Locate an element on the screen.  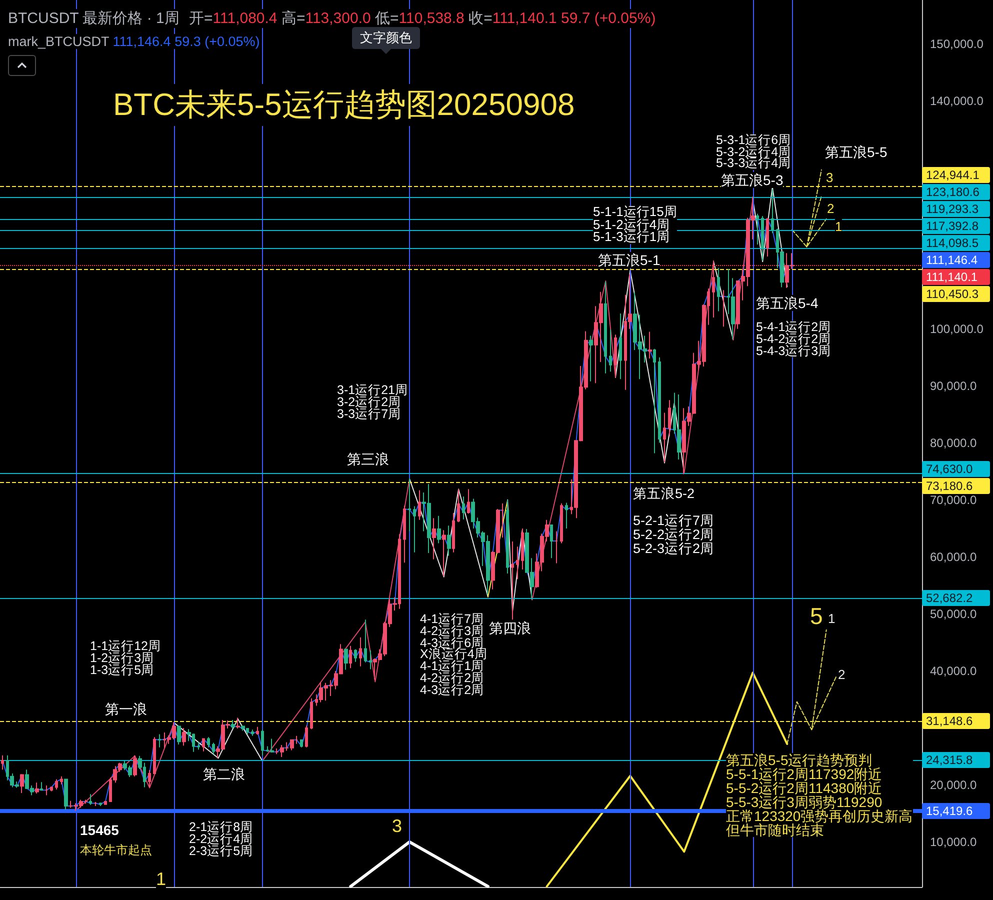
y-tick-label: 100,000.0 is located at coordinates (957, 329).